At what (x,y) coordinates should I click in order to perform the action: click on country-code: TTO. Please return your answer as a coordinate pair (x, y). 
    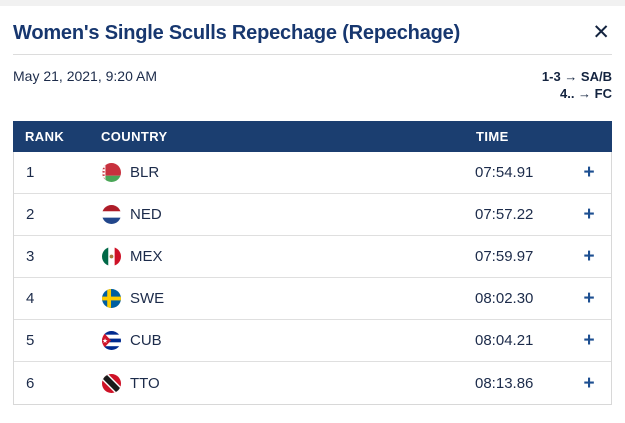
    Looking at the image, I should click on (145, 383).